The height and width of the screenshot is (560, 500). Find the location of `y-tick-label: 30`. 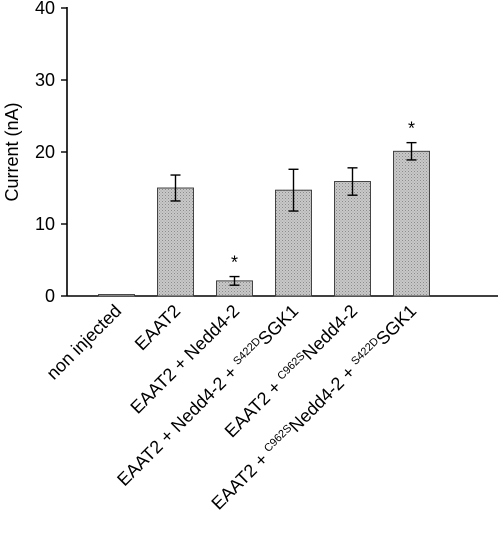

y-tick-label: 30 is located at coordinates (45, 80).